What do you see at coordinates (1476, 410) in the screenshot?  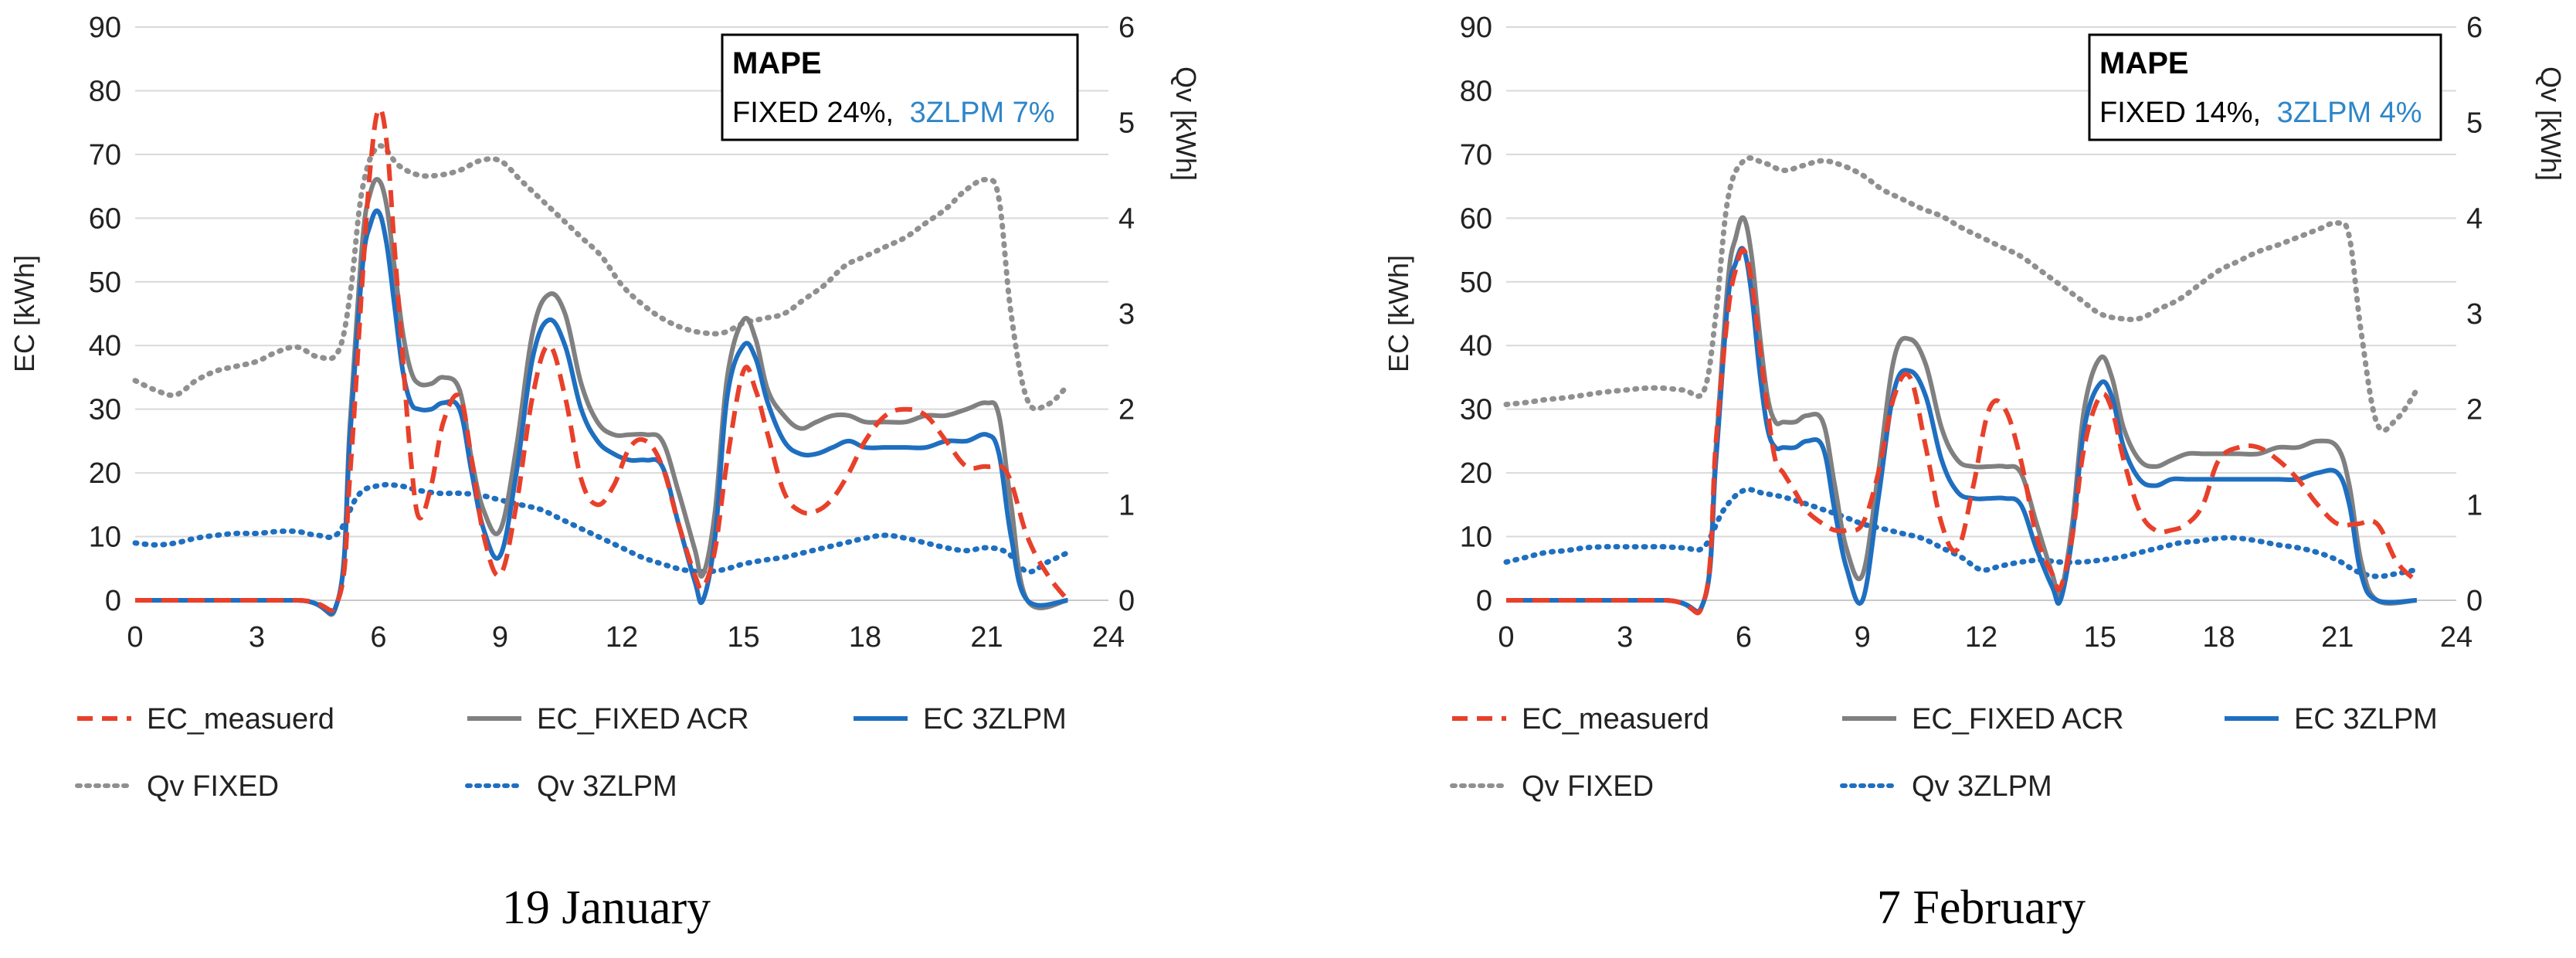 I see `left-y-tick-label: 30` at bounding box center [1476, 410].